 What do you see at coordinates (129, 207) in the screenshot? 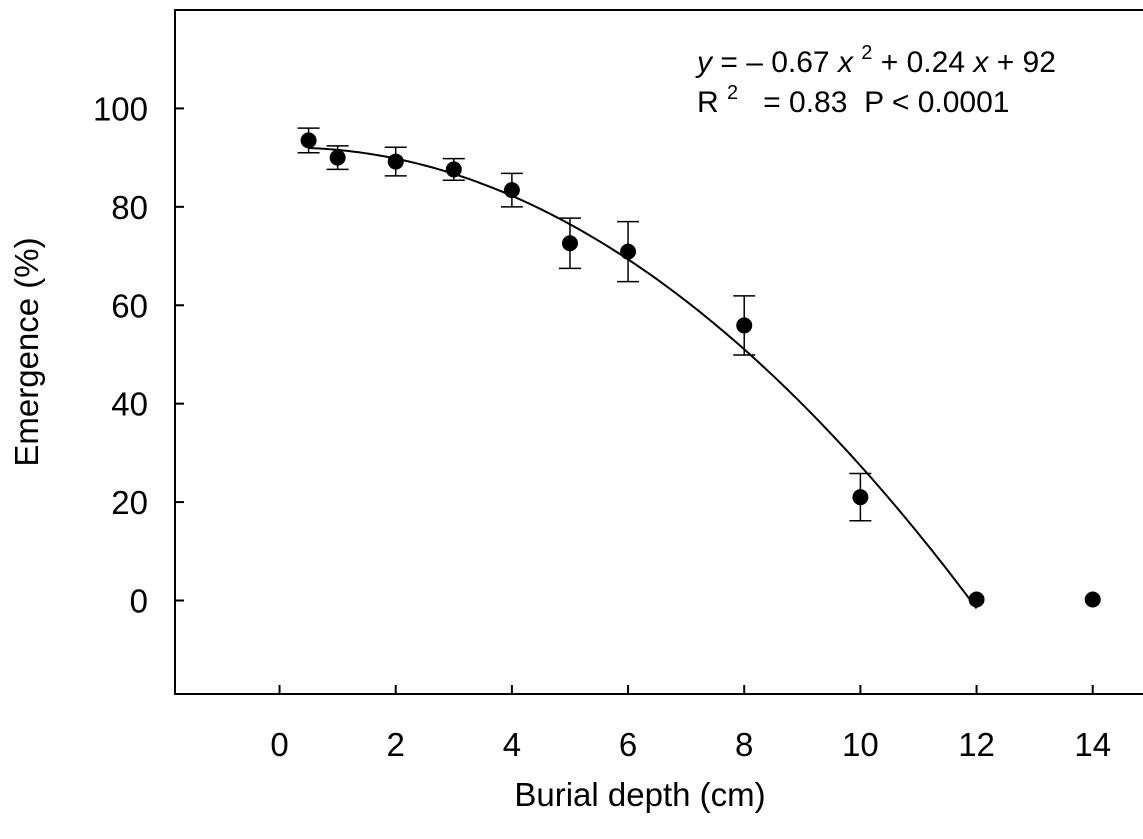
I see `y-tick-label: 80` at bounding box center [129, 207].